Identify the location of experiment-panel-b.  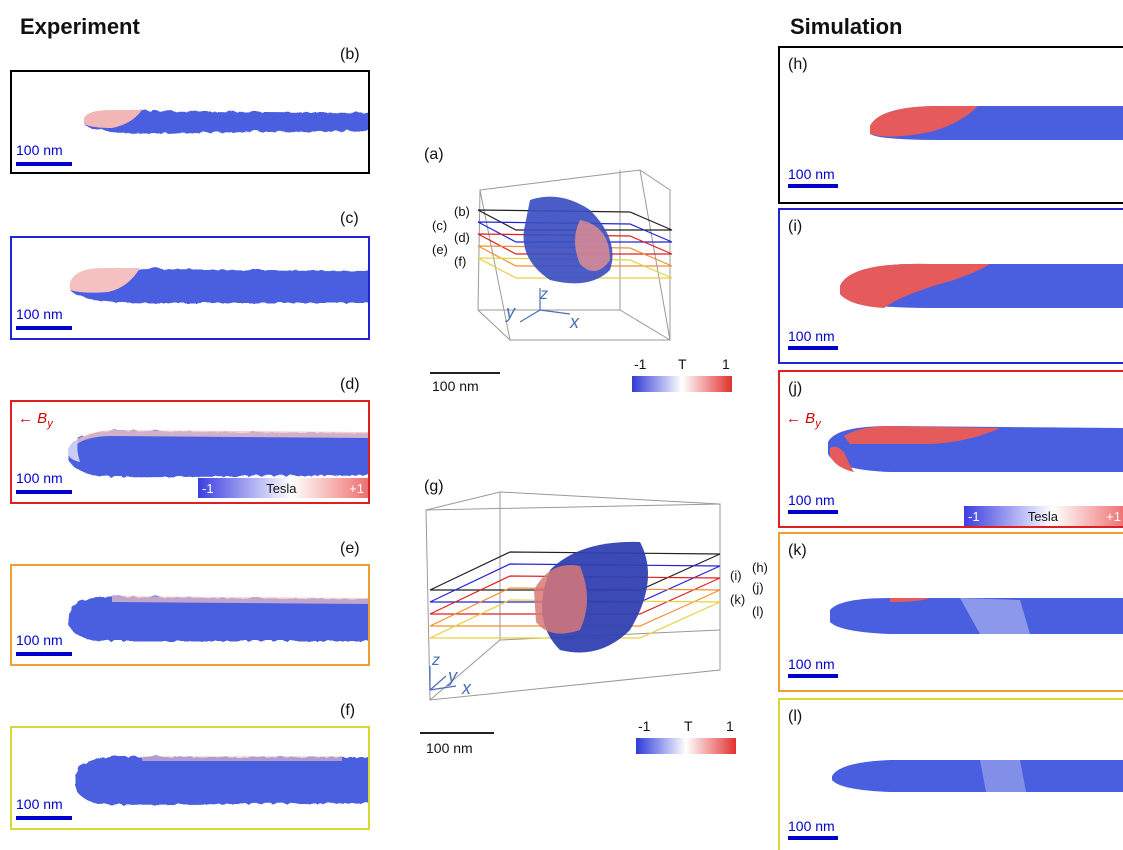
(190, 122).